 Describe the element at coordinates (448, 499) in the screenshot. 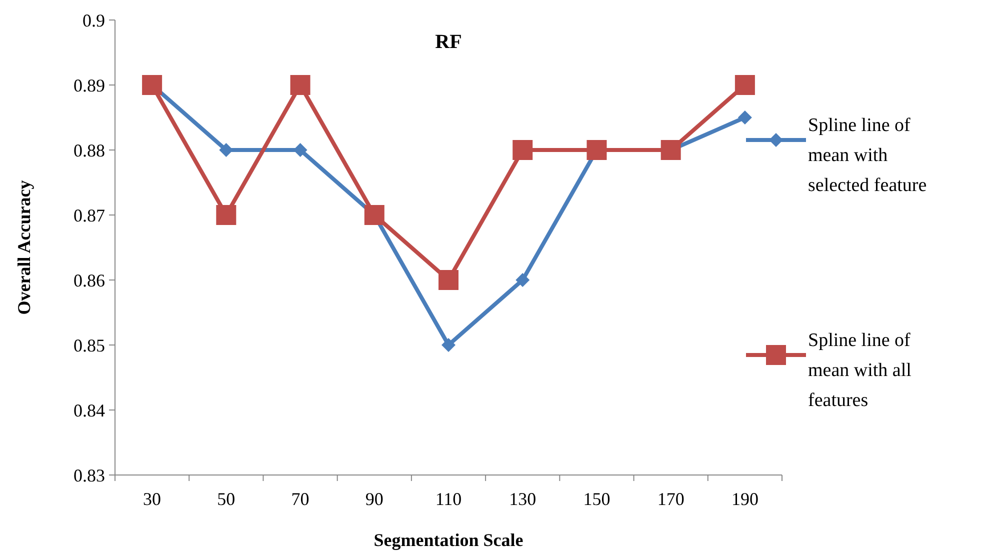

I see `x-tick-label: 110` at that location.